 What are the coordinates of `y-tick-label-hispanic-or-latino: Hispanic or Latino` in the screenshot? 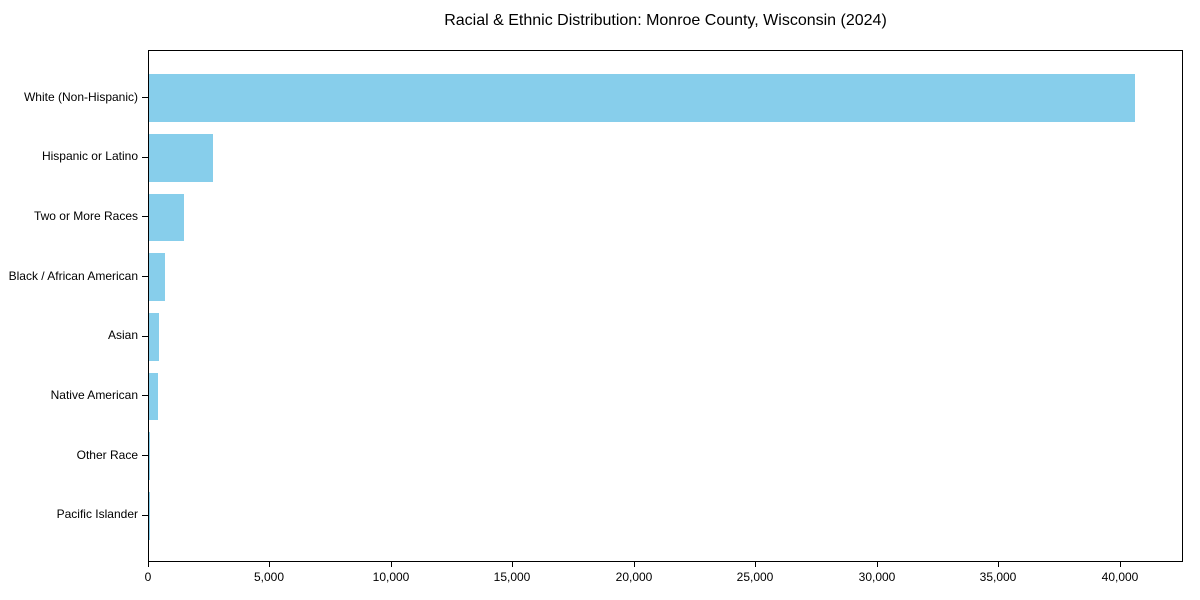 It's located at (89, 156).